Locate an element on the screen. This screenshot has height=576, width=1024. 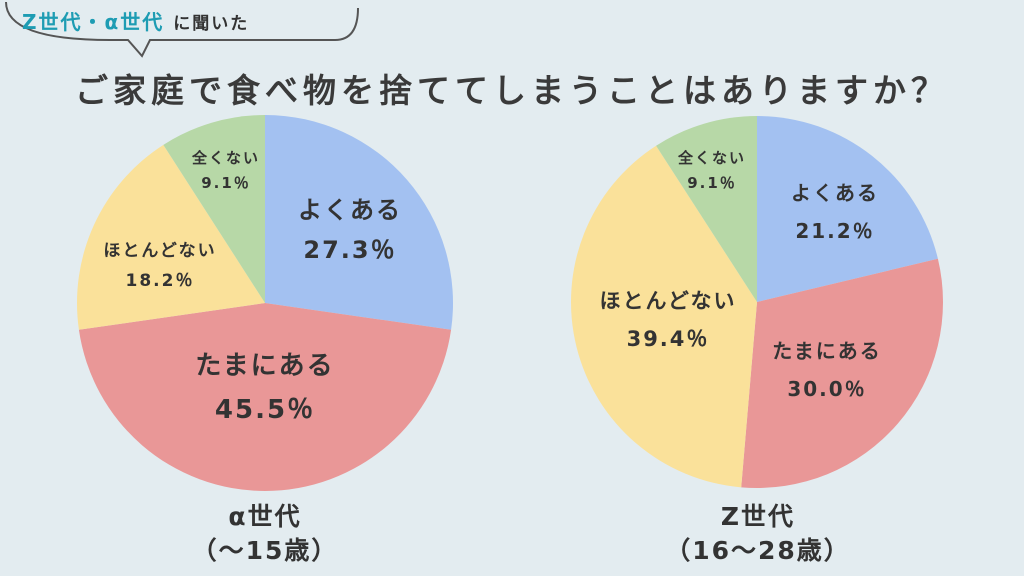
z-label-tama-ni-aru: たまにある is located at coordinates (826, 351).